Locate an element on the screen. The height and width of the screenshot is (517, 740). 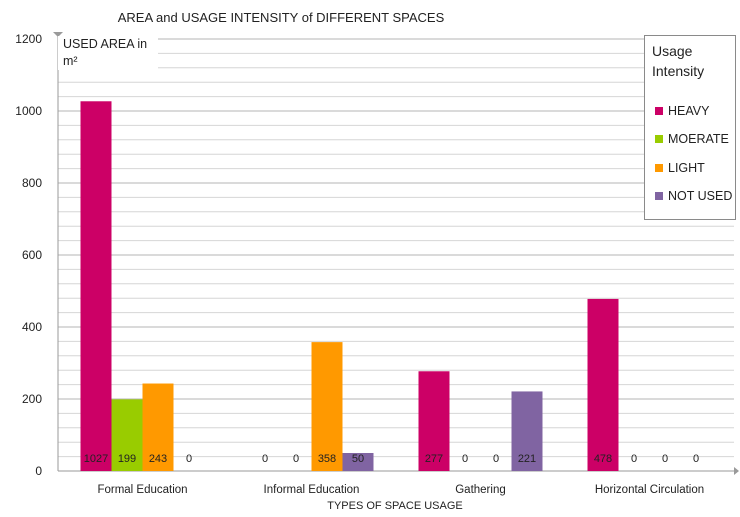
legend-title-line2: Intensity is located at coordinates (678, 71).